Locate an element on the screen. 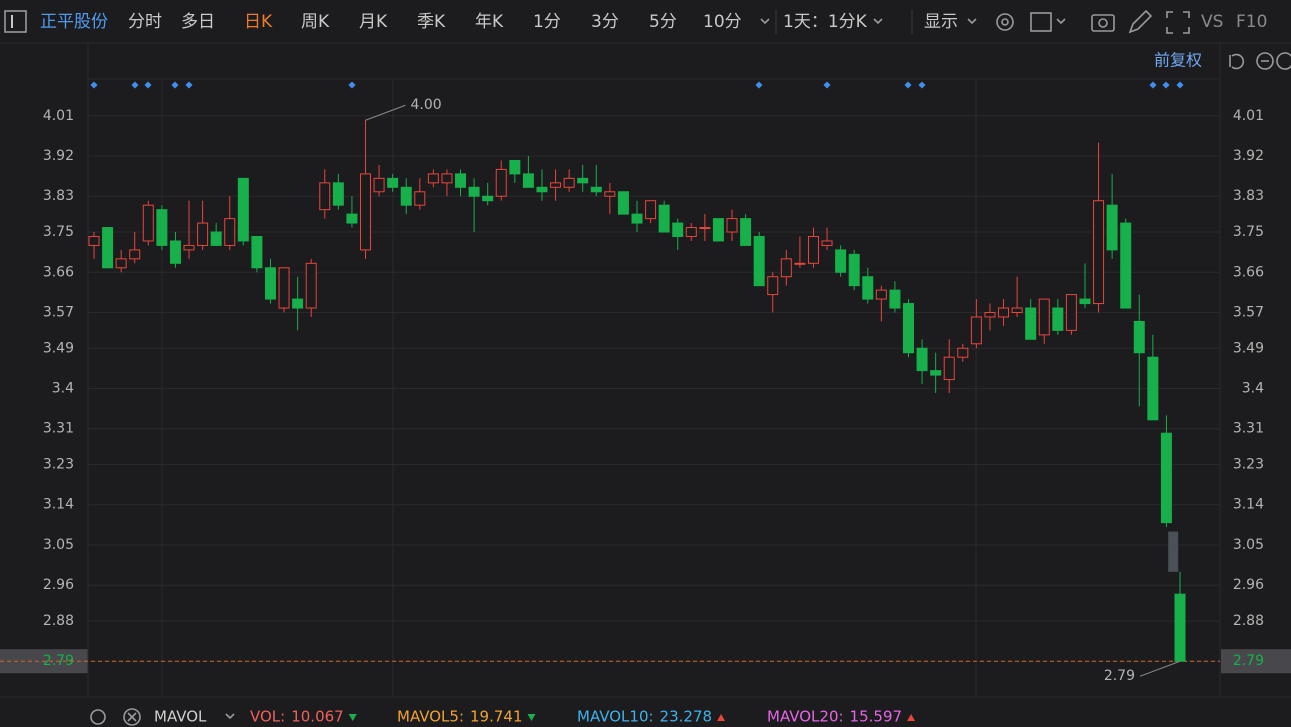 Image resolution: width=1291 pixels, height=727 pixels. camera-icon is located at coordinates (1103, 23).